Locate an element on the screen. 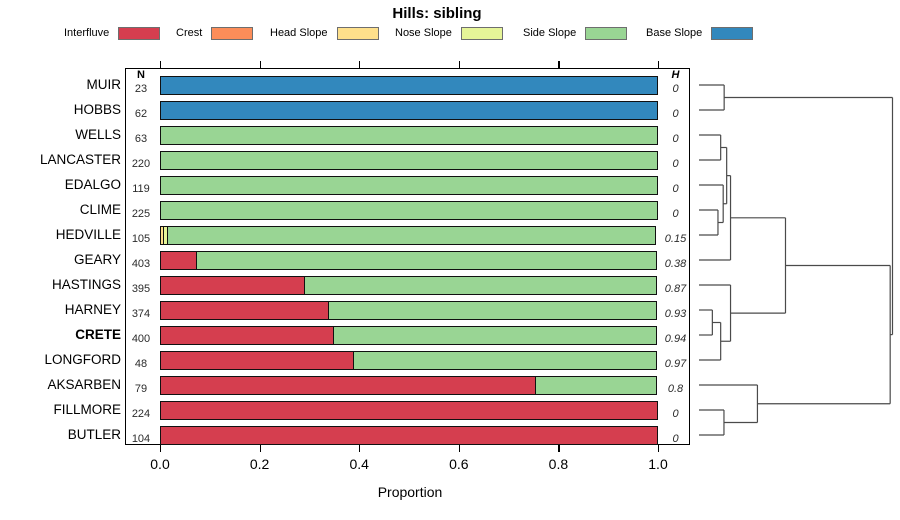 Image resolution: width=900 pixels, height=520 pixels. stacked-bar-hedville is located at coordinates (408, 235).